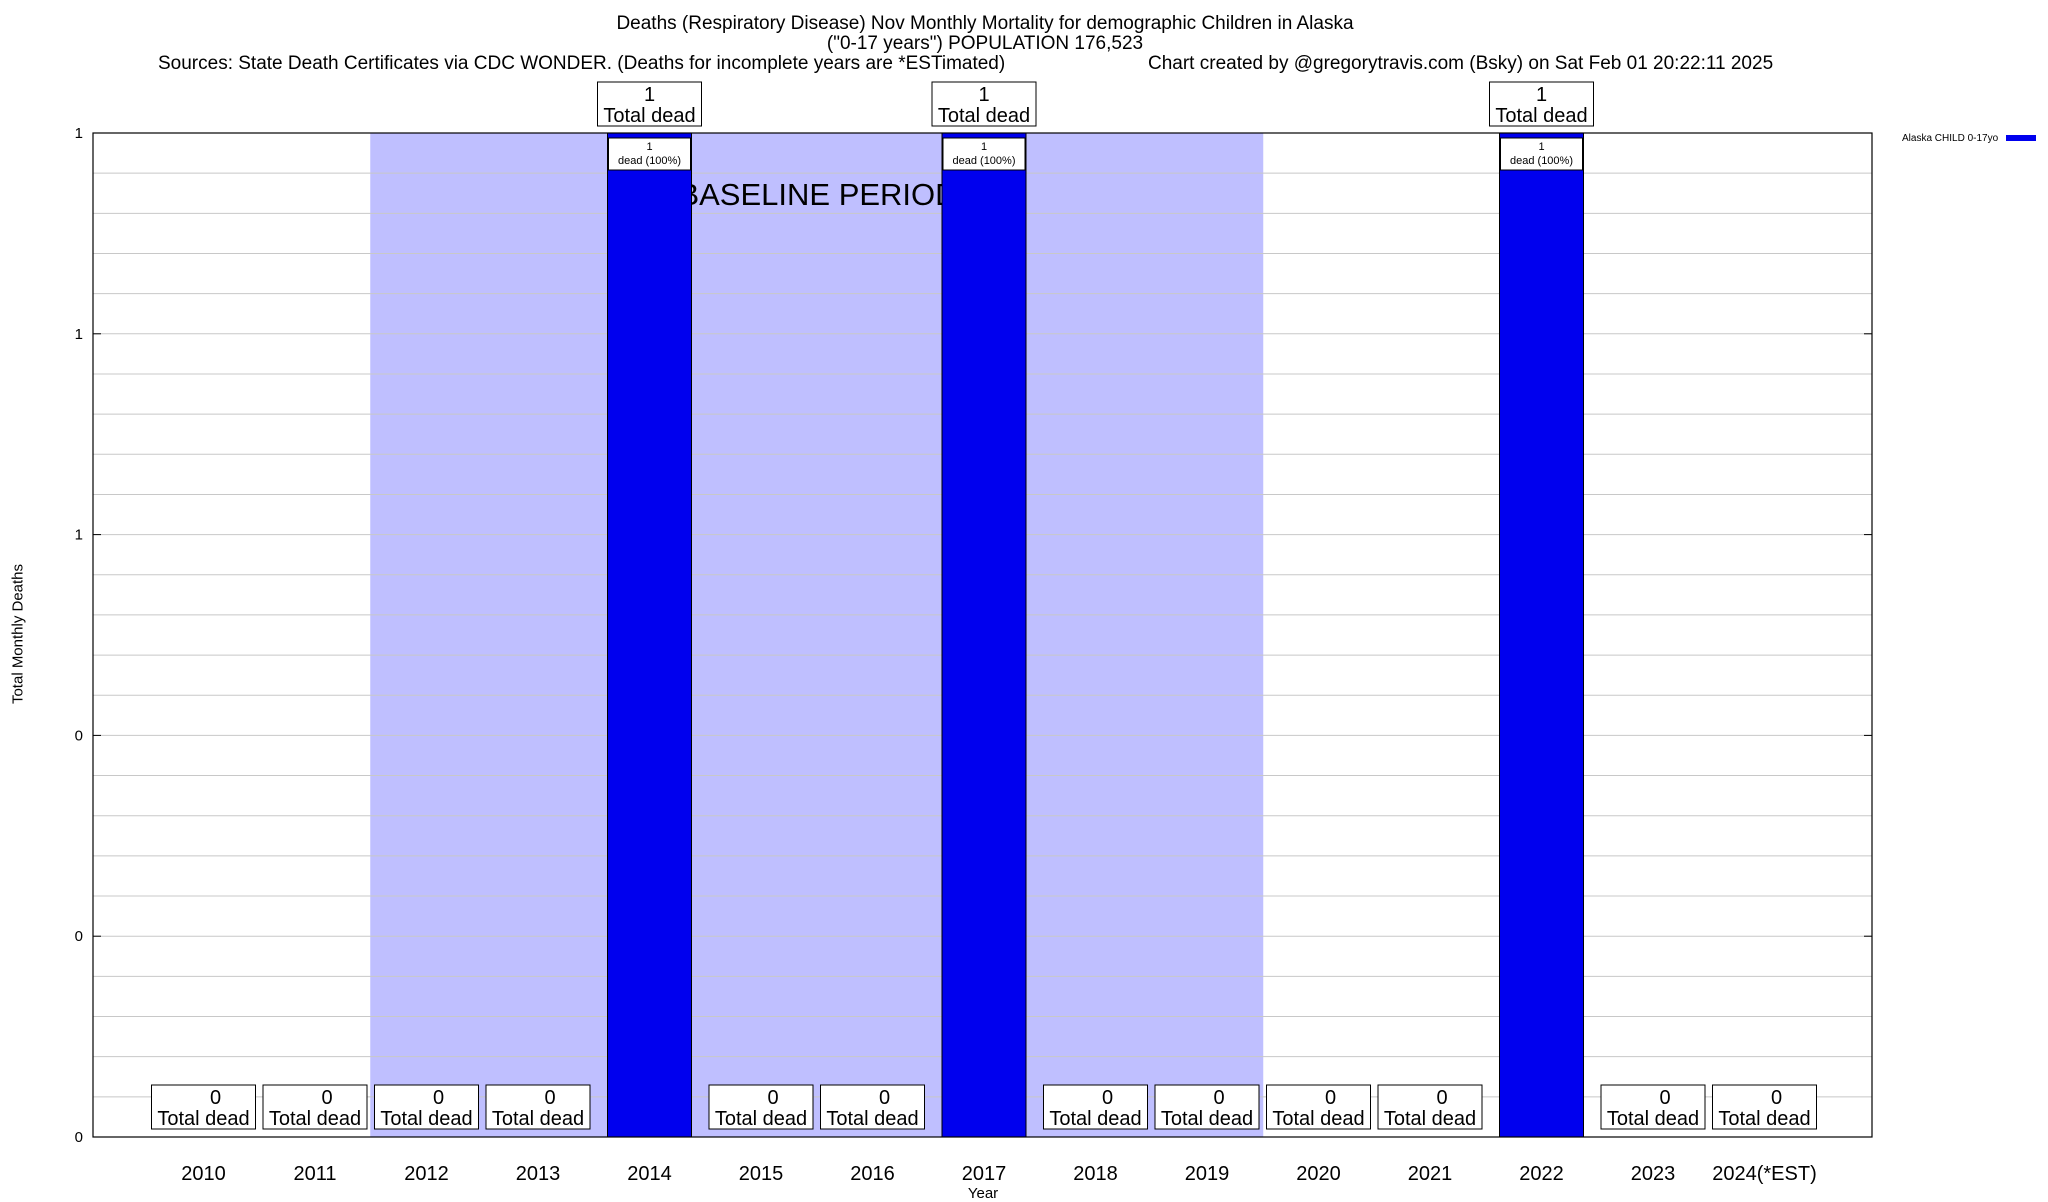  What do you see at coordinates (314, 1174) in the screenshot?
I see `x-tick-label: 2011` at bounding box center [314, 1174].